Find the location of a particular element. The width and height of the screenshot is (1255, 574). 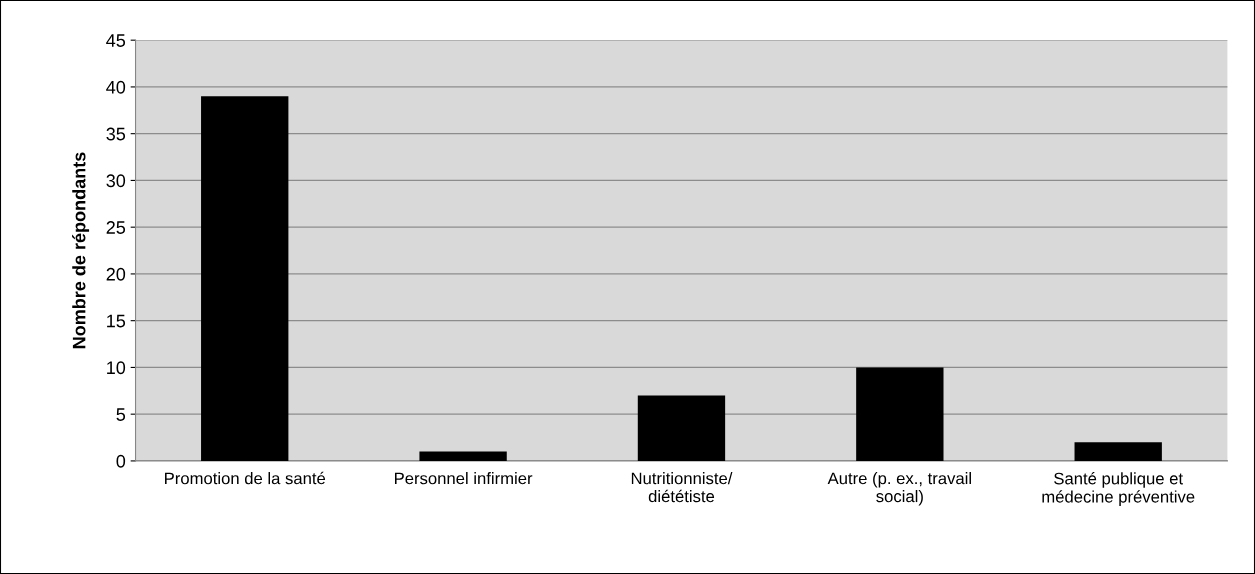

y-tick-label: 45 is located at coordinates (116, 40).